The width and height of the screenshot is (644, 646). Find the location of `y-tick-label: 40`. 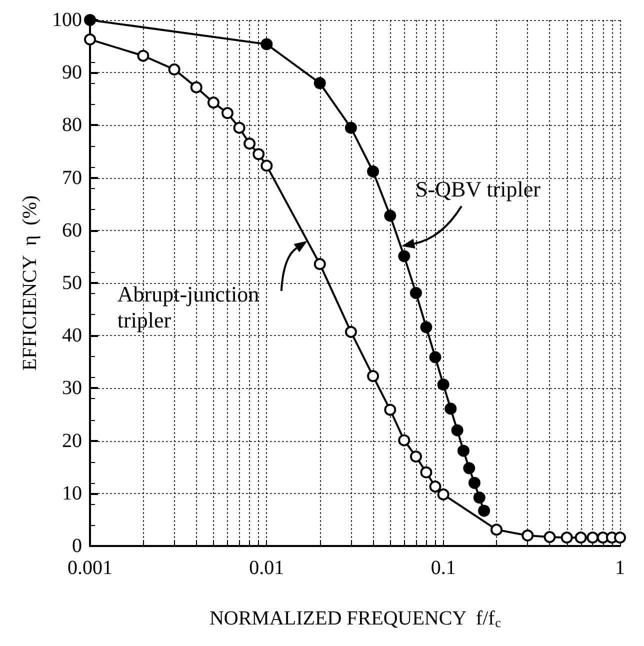

y-tick-label: 40 is located at coordinates (72, 335).